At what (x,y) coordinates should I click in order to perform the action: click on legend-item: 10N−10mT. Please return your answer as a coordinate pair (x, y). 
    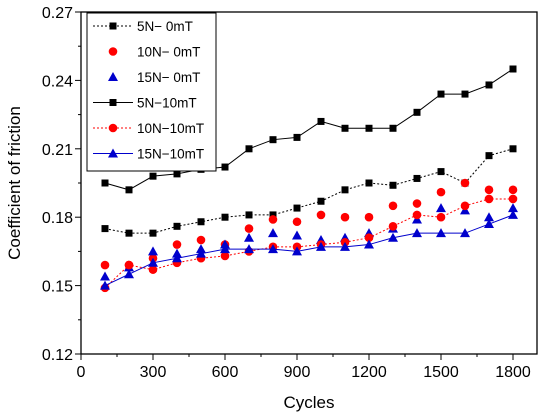
    Looking at the image, I should click on (148, 128).